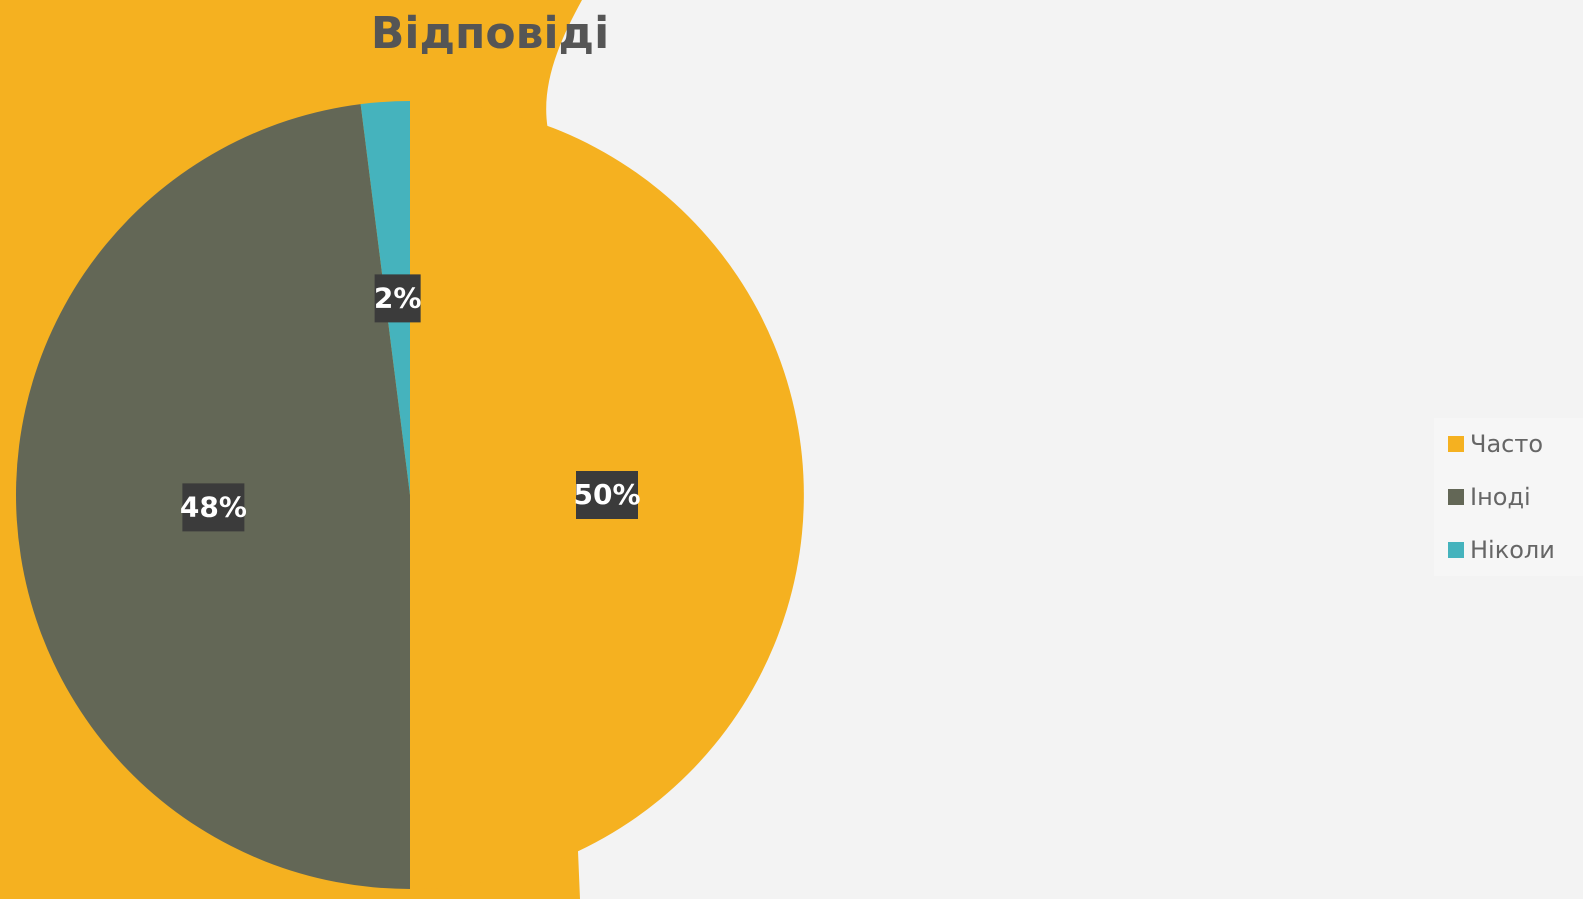 The image size is (1583, 899). Describe the element at coordinates (490, 33) in the screenshot. I see `chart-title: Відповіді` at that location.